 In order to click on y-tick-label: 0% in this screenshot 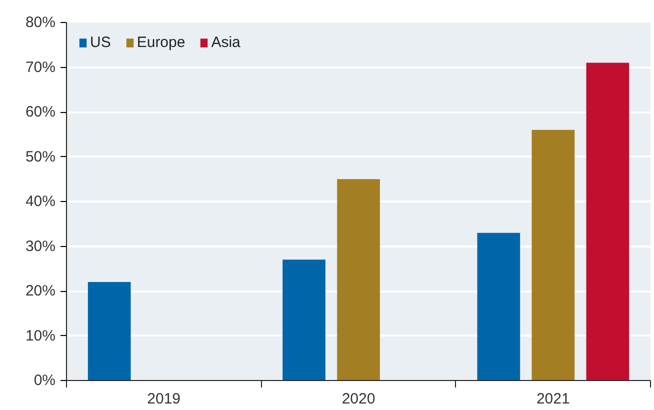, I will do `click(45, 380)`.